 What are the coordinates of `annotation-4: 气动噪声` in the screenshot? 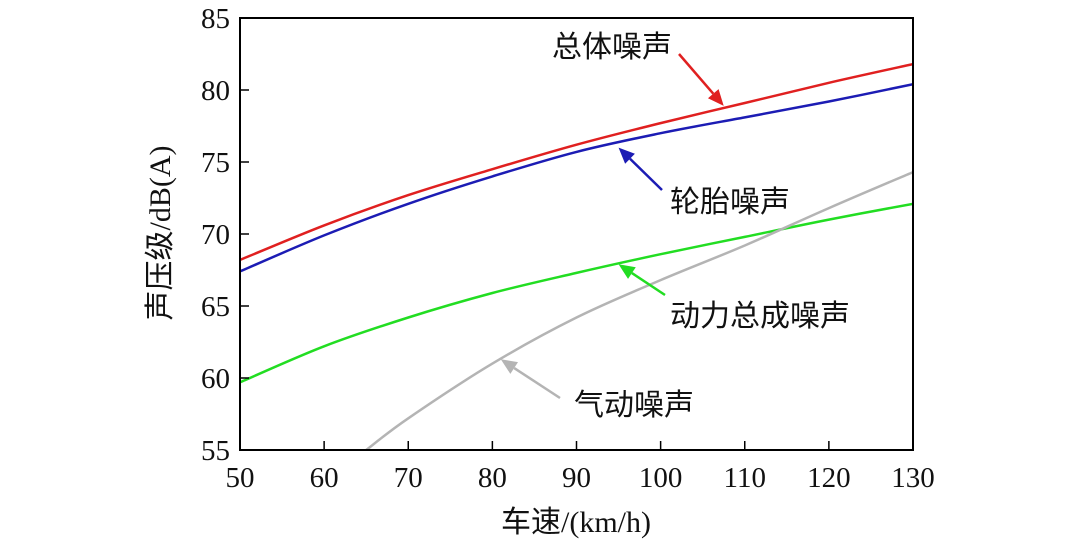 It's located at (597, 390).